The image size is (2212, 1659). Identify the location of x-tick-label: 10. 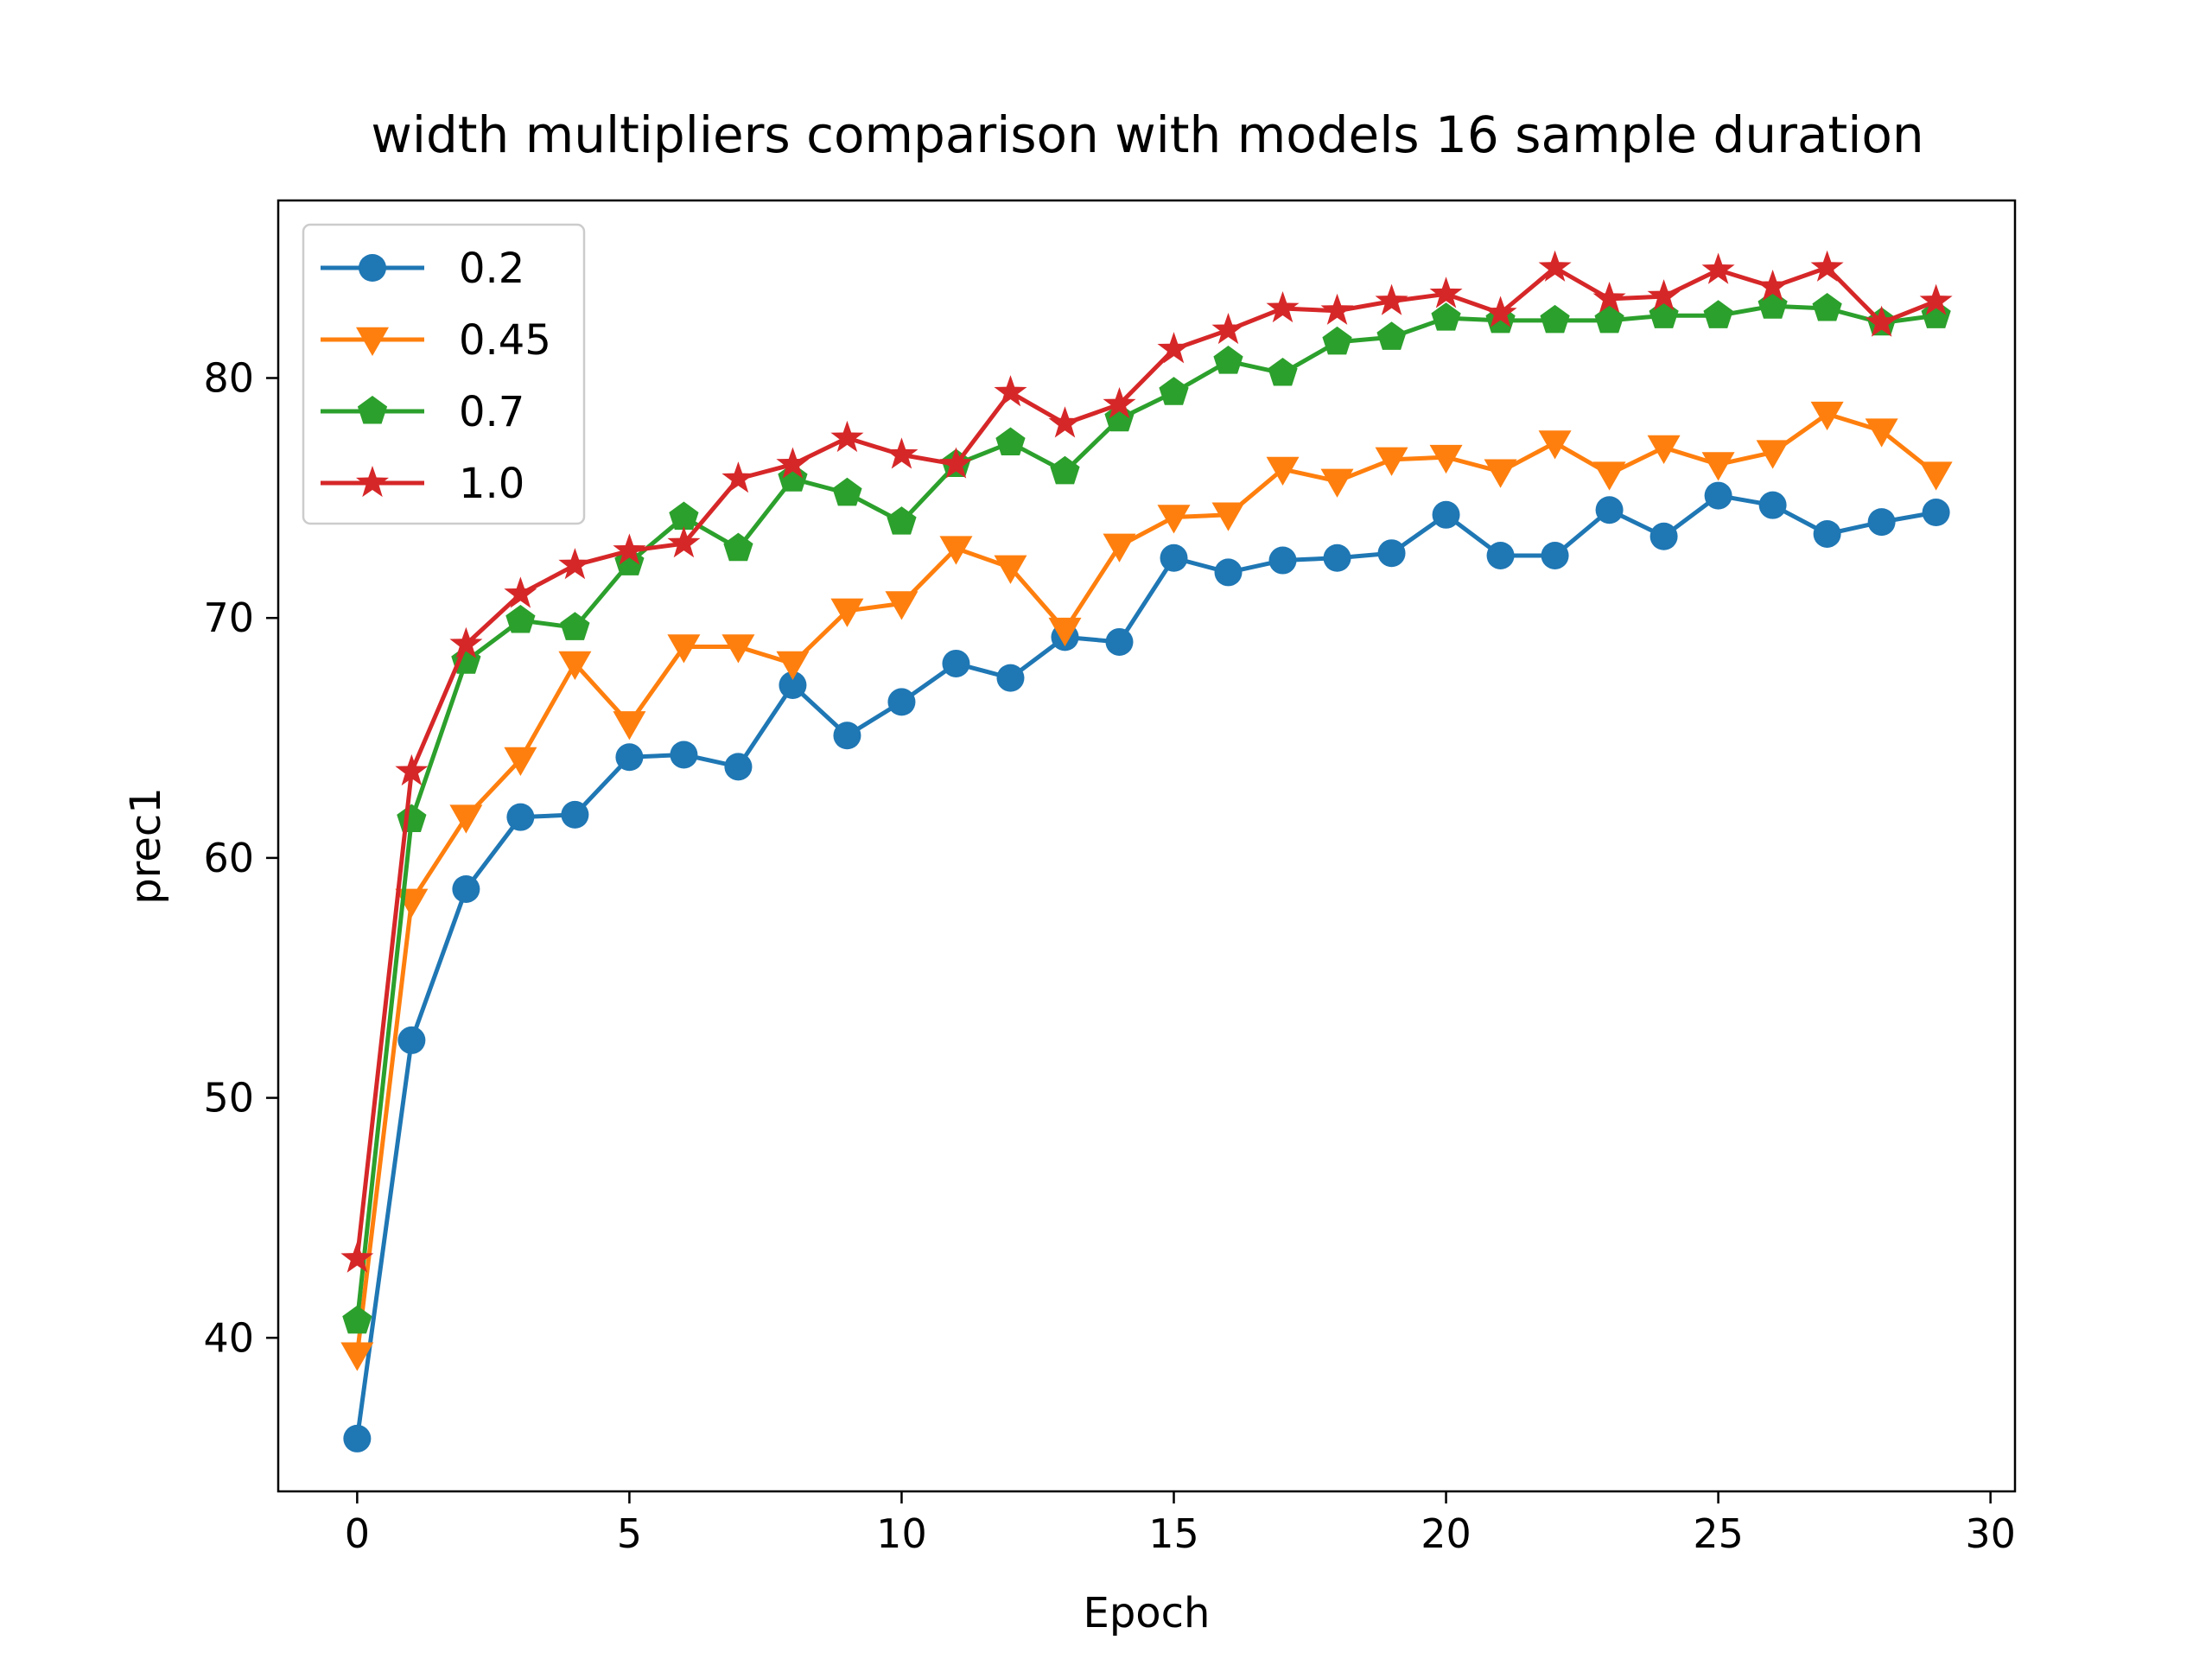
(901, 1533).